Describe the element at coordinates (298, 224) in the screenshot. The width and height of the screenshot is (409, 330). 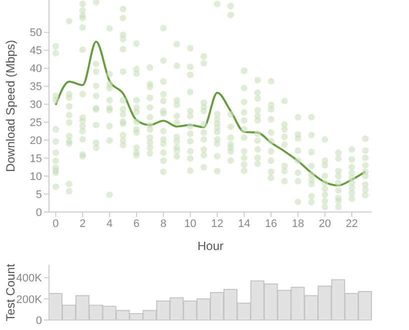
I see `x-tick-label: 18` at that location.